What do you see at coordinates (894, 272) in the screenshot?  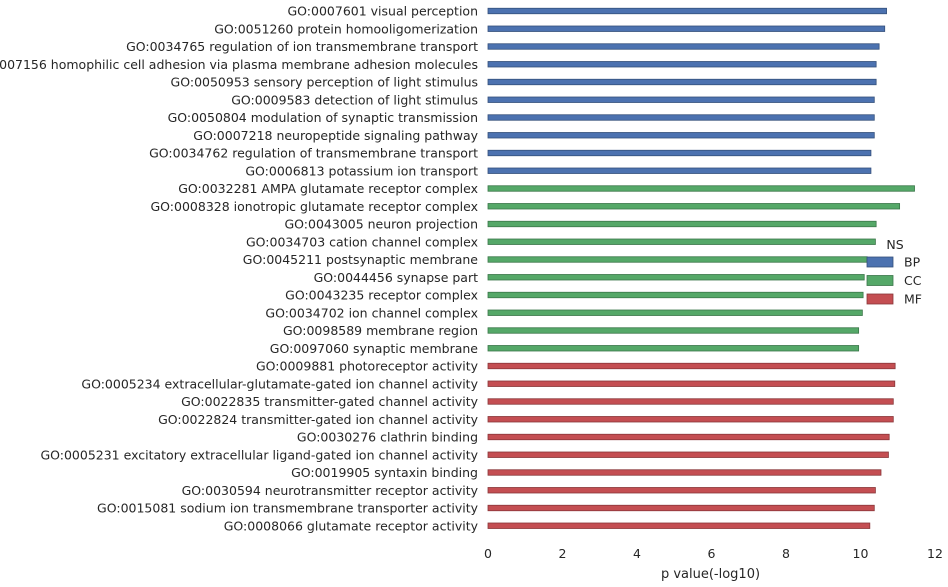 I see `legend: NS BP CC MF` at bounding box center [894, 272].